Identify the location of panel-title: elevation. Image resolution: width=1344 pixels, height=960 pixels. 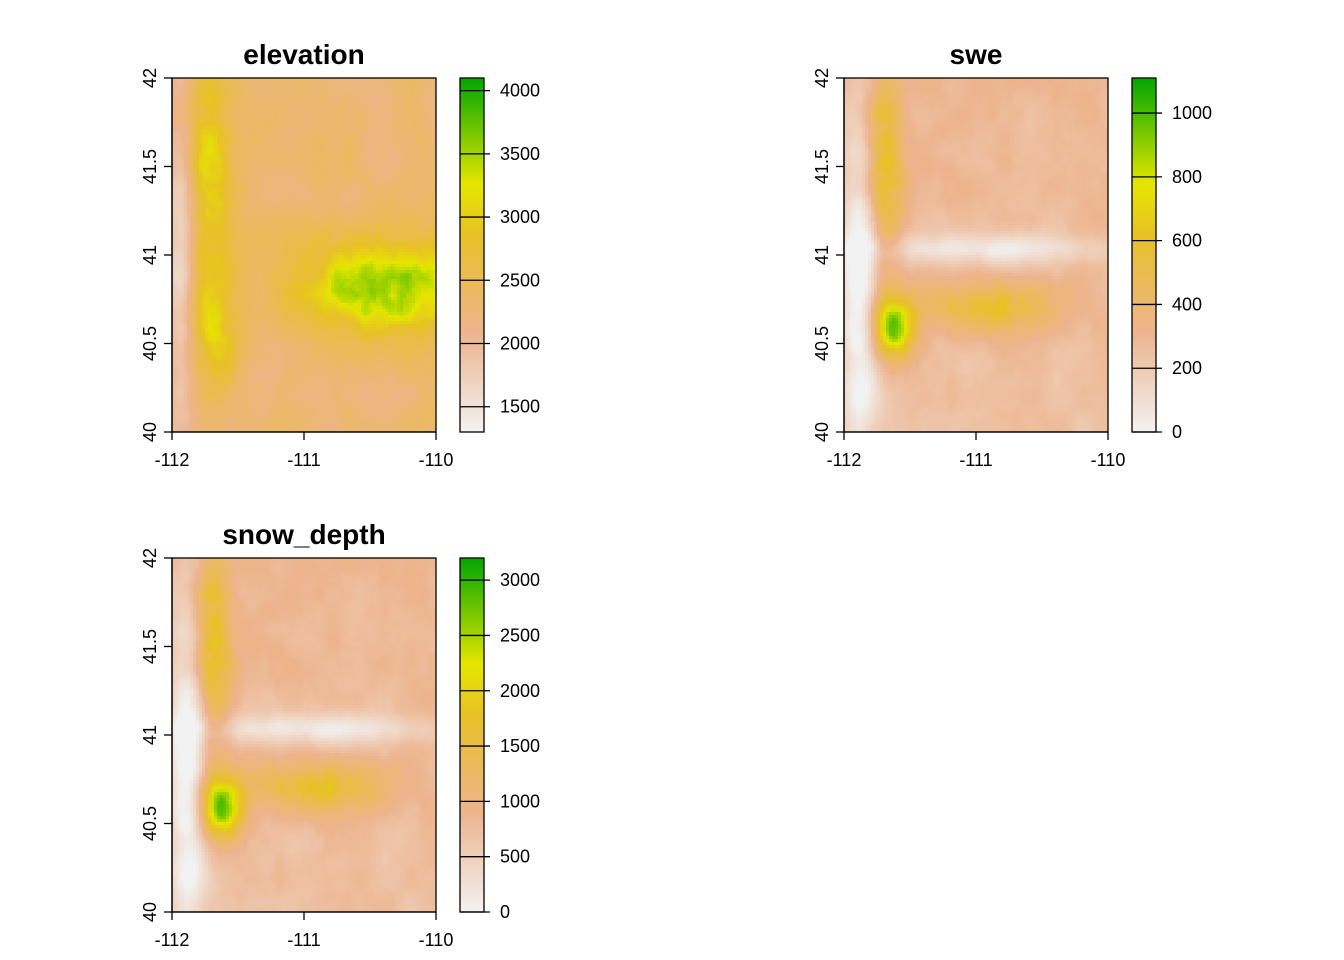
(303, 54).